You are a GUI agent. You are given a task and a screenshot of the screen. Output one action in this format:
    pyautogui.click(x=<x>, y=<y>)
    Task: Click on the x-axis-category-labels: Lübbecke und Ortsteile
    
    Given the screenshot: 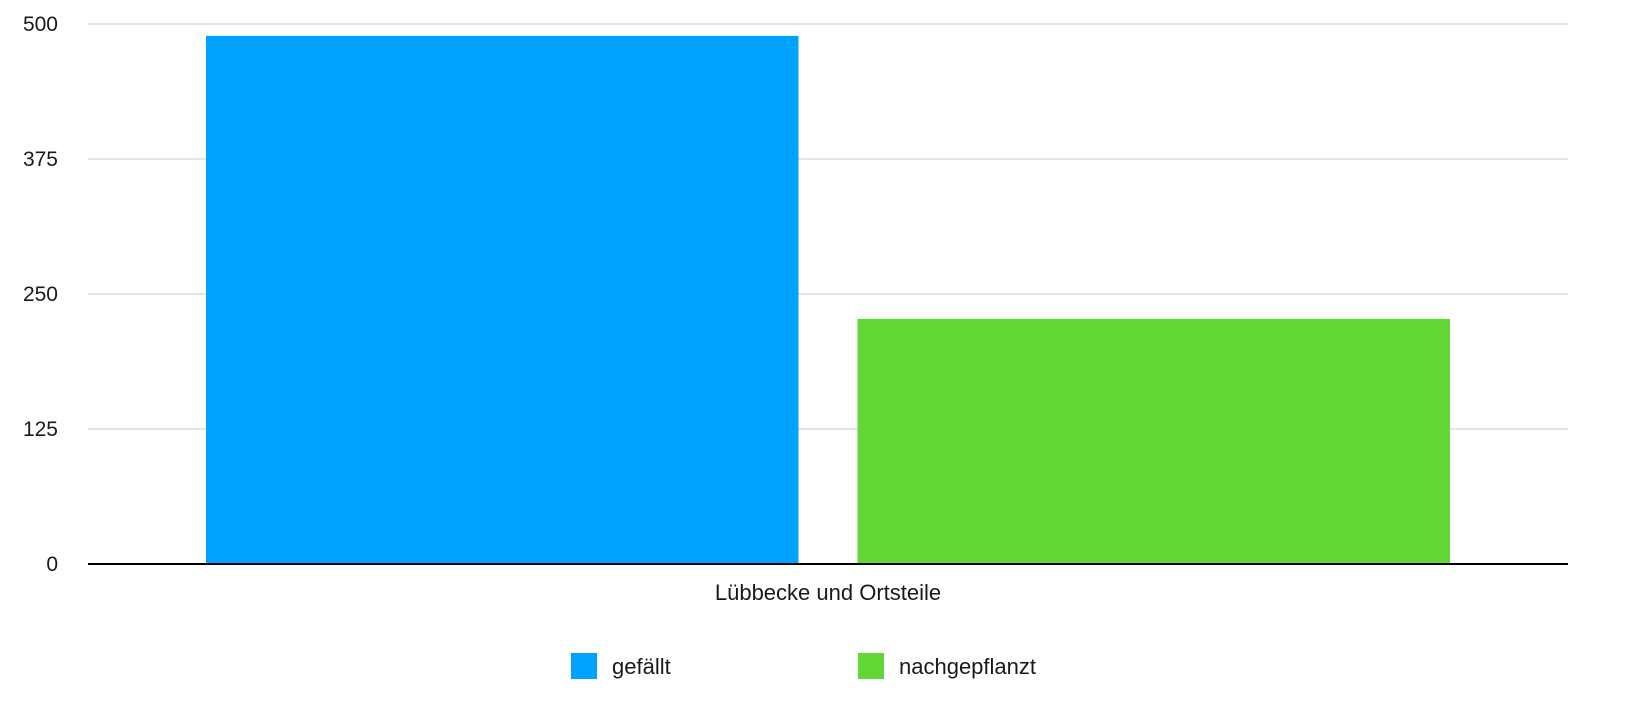 What is the action you would take?
    pyautogui.click(x=828, y=592)
    